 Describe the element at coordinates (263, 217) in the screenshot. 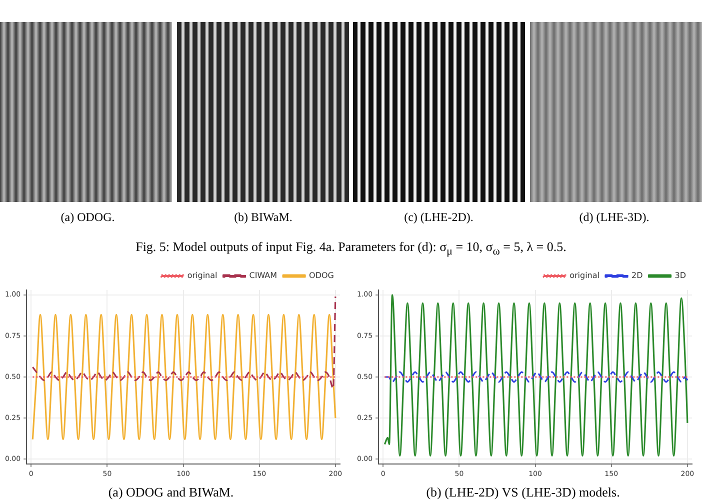

I see `text: (b) BIWaM.` at that location.